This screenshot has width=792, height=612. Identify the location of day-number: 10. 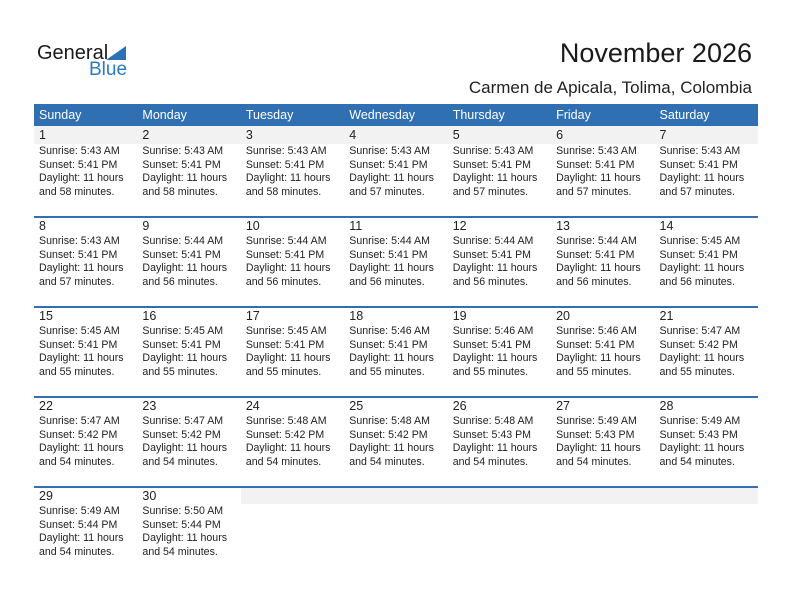
(252, 226).